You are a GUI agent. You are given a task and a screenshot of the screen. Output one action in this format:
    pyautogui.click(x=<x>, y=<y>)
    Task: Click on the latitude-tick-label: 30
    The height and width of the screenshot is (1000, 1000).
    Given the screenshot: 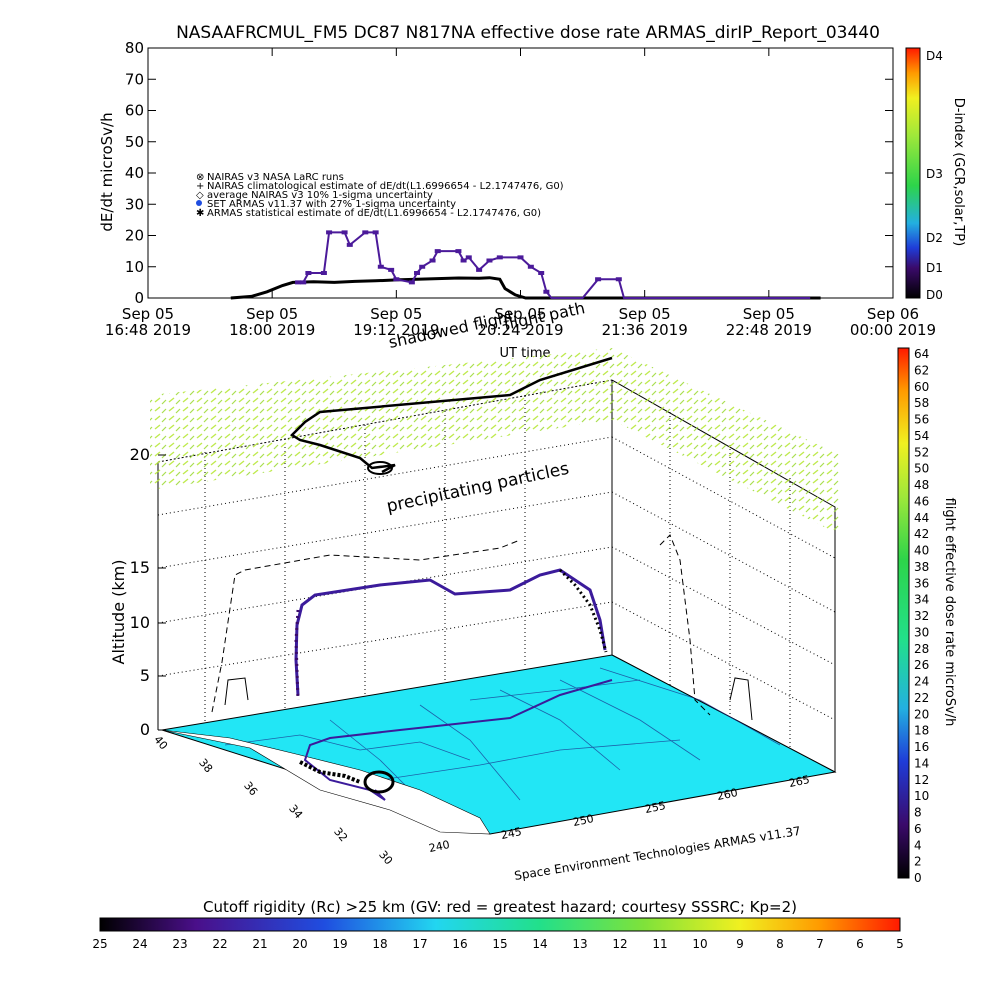 What is the action you would take?
    pyautogui.click(x=385, y=857)
    